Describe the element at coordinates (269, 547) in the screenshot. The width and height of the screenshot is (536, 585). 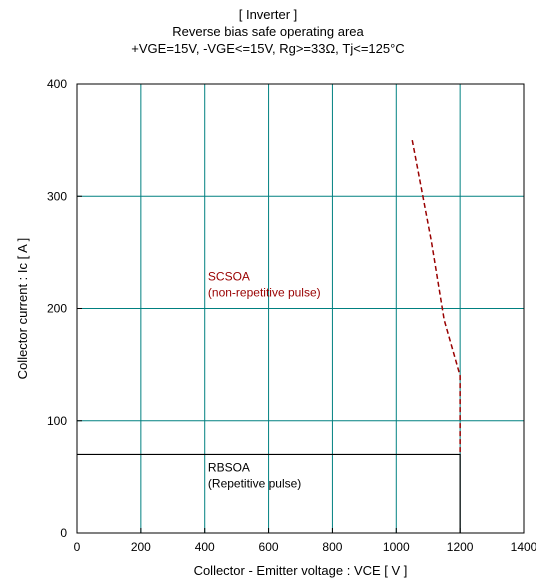
I see `x-tick-label: 600` at that location.